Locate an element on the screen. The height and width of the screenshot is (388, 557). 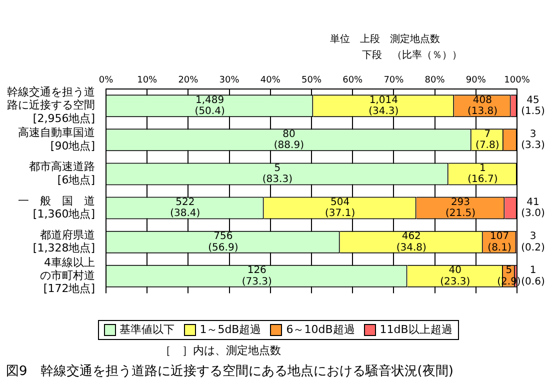
x-tick-label: 0% is located at coordinates (106, 81).